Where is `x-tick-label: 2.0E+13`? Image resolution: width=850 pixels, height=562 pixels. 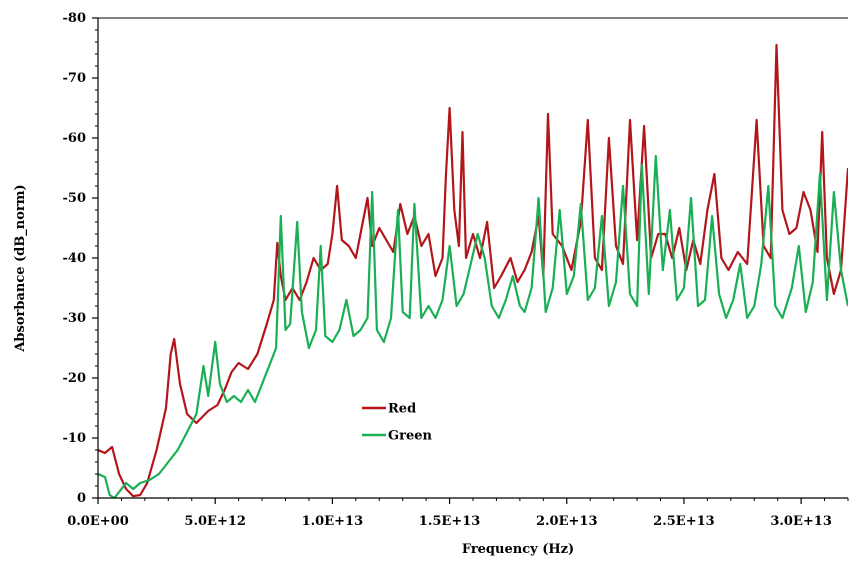
x-tick-label: 2.0E+13 is located at coordinates (567, 521).